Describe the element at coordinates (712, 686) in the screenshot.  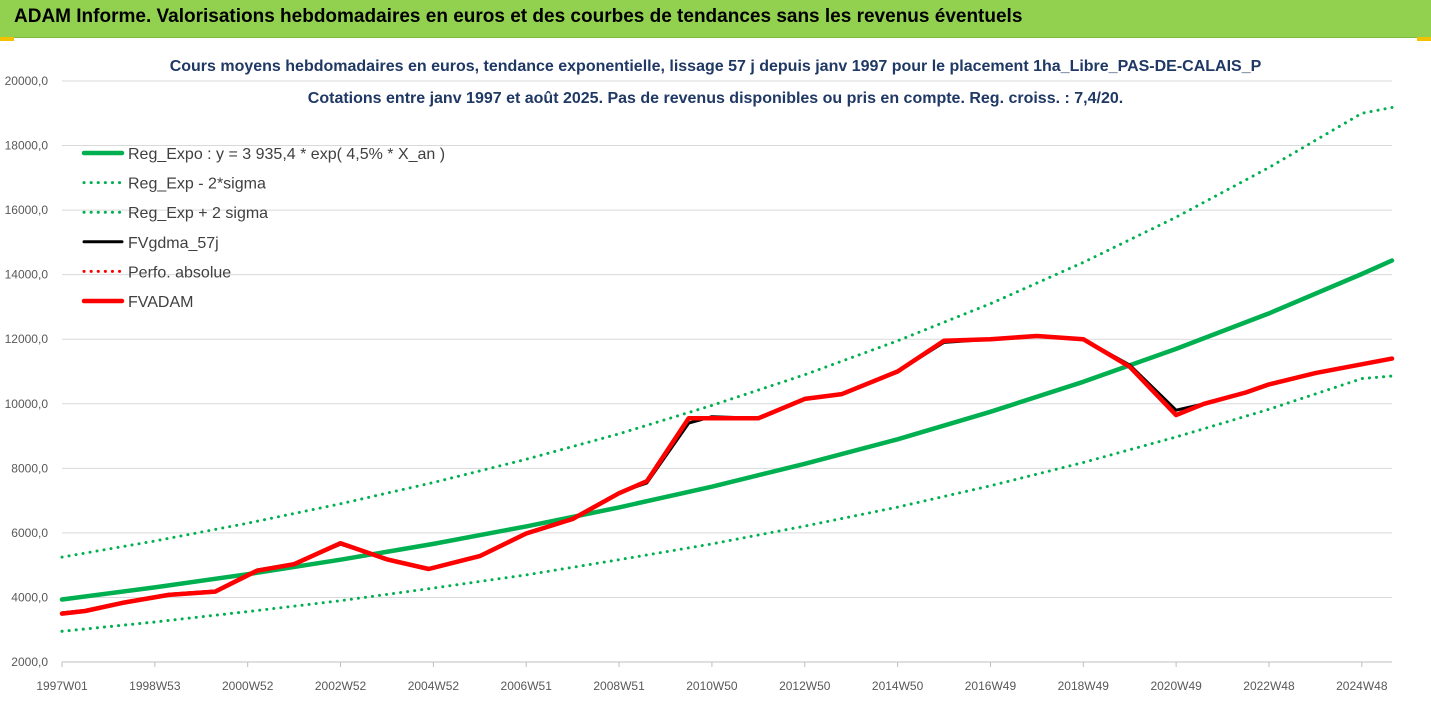
I see `x-tick-label: 2010W50` at that location.